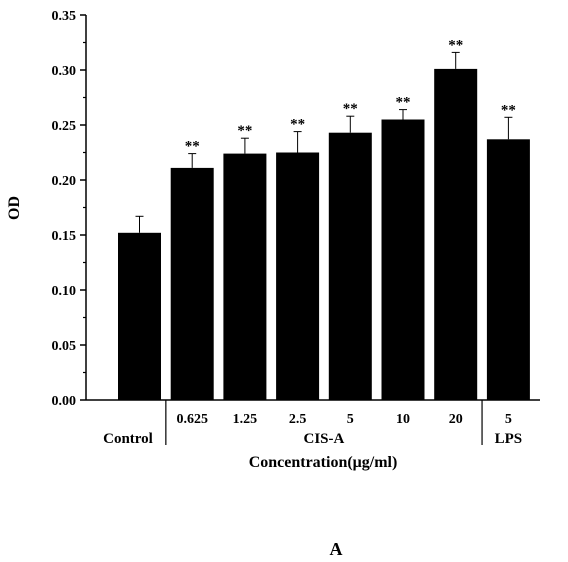 The image size is (568, 562). Describe the element at coordinates (64, 181) in the screenshot. I see `y-tick-label: 0.20` at that location.